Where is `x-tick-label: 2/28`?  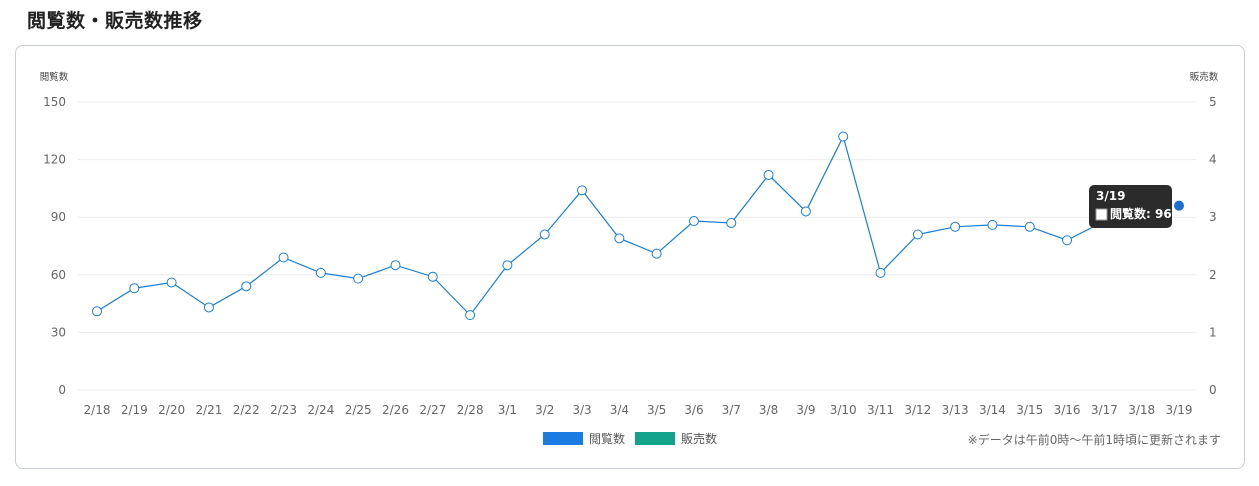 x-tick-label: 2/28 is located at coordinates (470, 410).